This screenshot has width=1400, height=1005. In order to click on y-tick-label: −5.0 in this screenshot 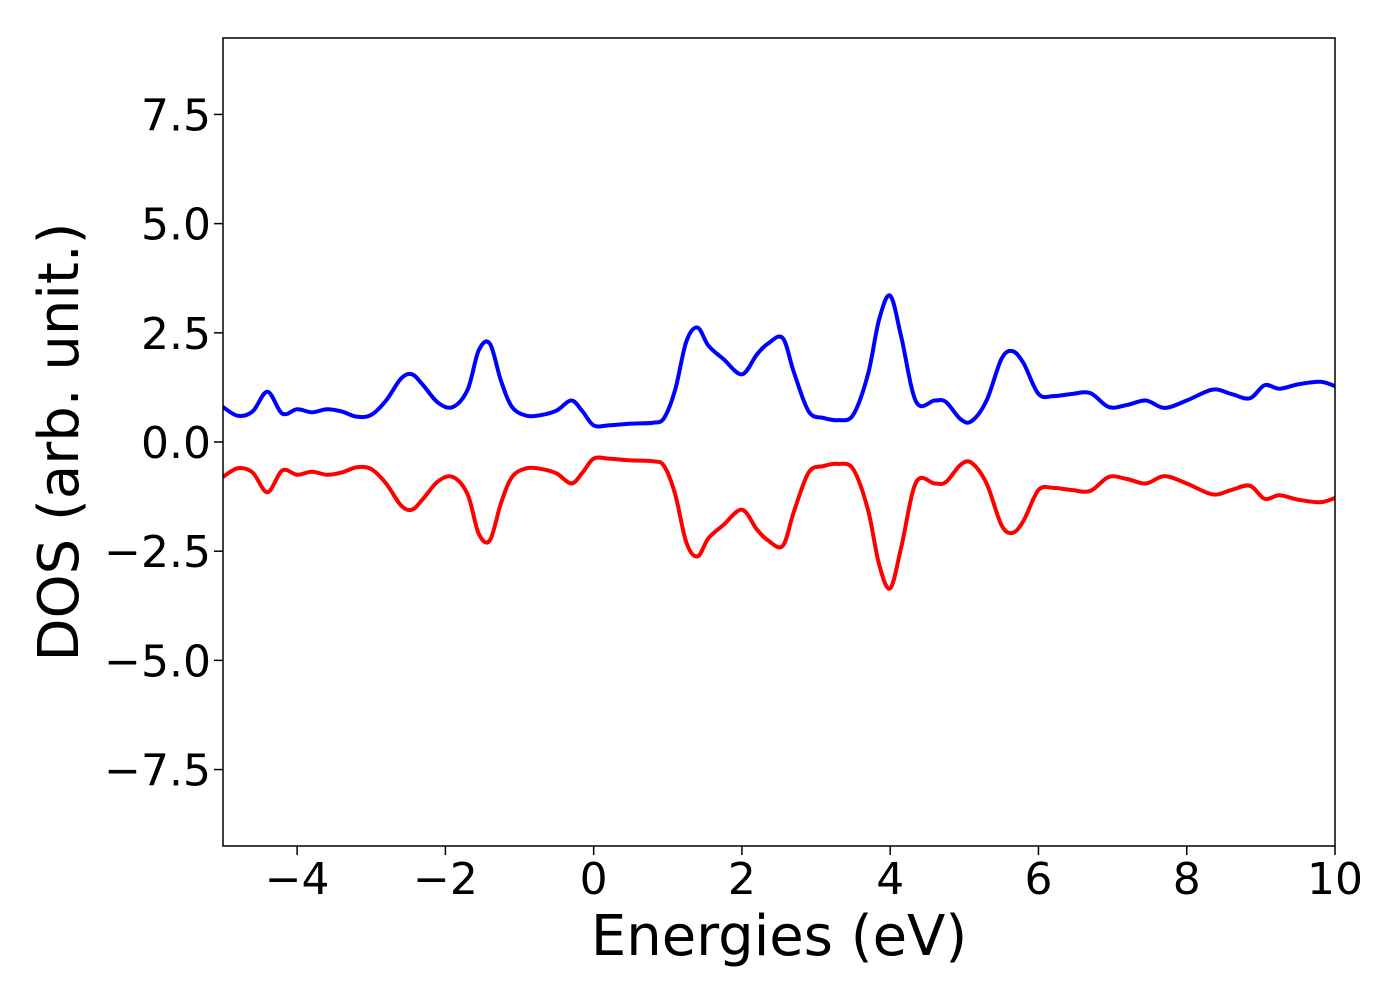, I will do `click(157, 661)`.